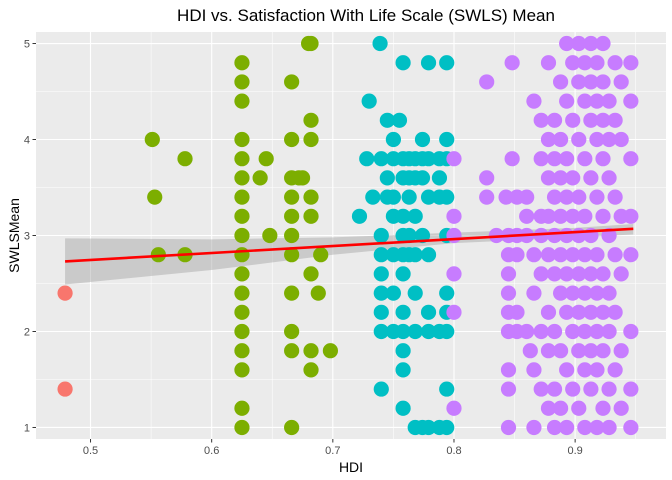  I want to click on x-axis-ticks: 0.5 0.6 0.7 0.8 0.9, so click(333, 448).